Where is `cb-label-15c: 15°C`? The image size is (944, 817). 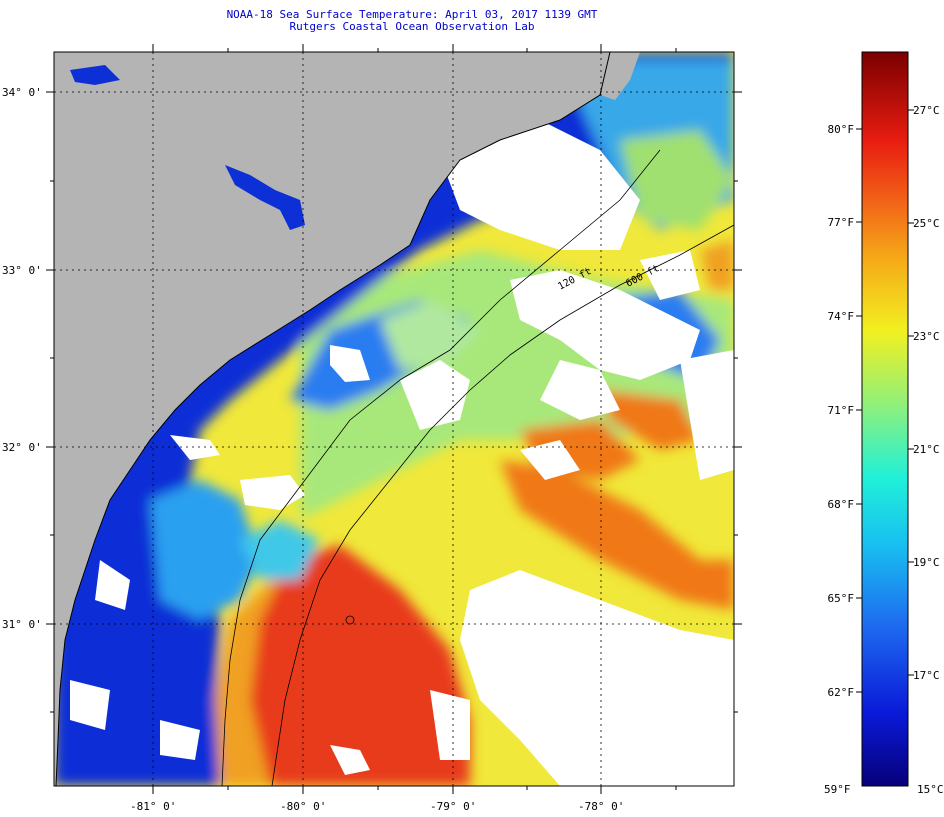
cb-label-15c: 15°C is located at coordinates (930, 789).